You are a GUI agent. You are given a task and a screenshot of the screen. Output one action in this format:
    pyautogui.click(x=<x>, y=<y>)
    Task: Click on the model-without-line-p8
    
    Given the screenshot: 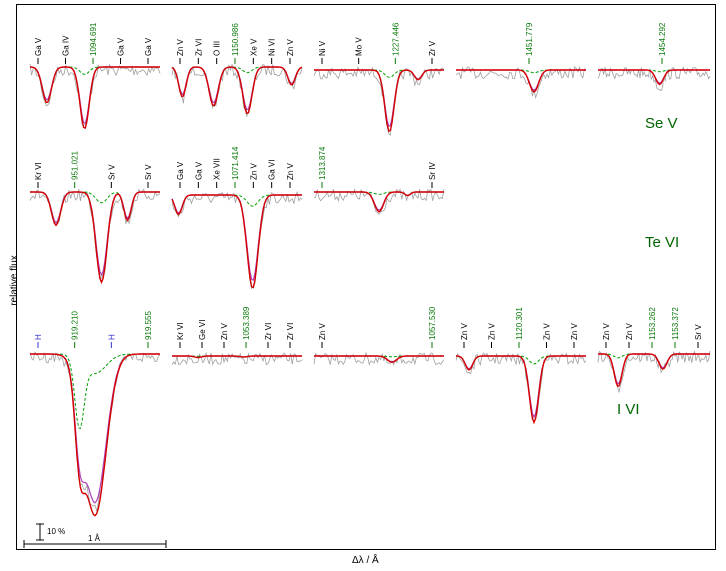 What is the action you would take?
    pyautogui.click(x=95, y=391)
    